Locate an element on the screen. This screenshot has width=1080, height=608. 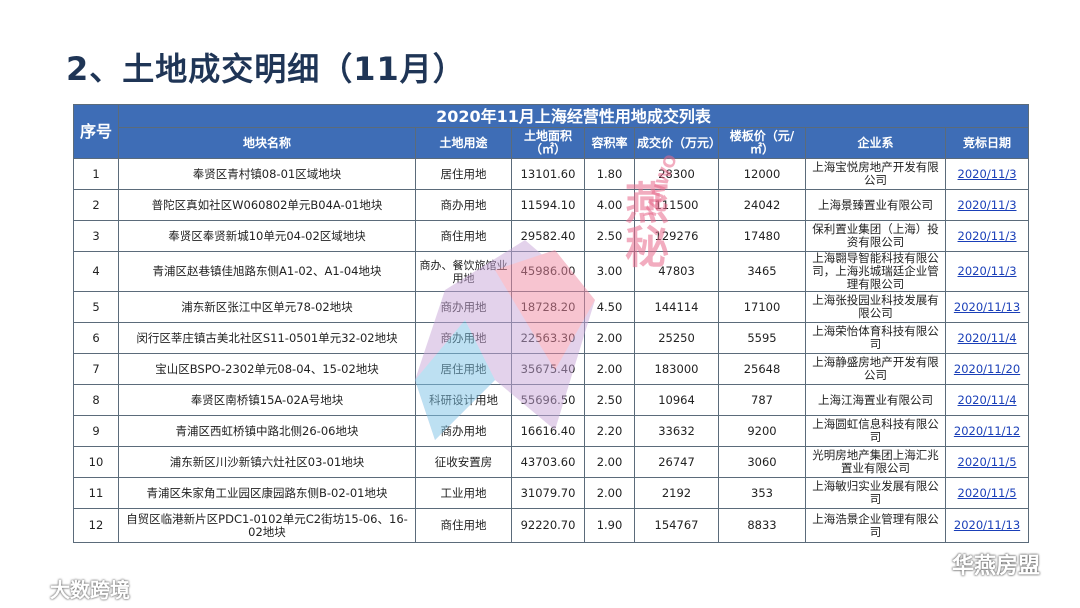
cell-floor-price: 5595 is located at coordinates (762, 338).